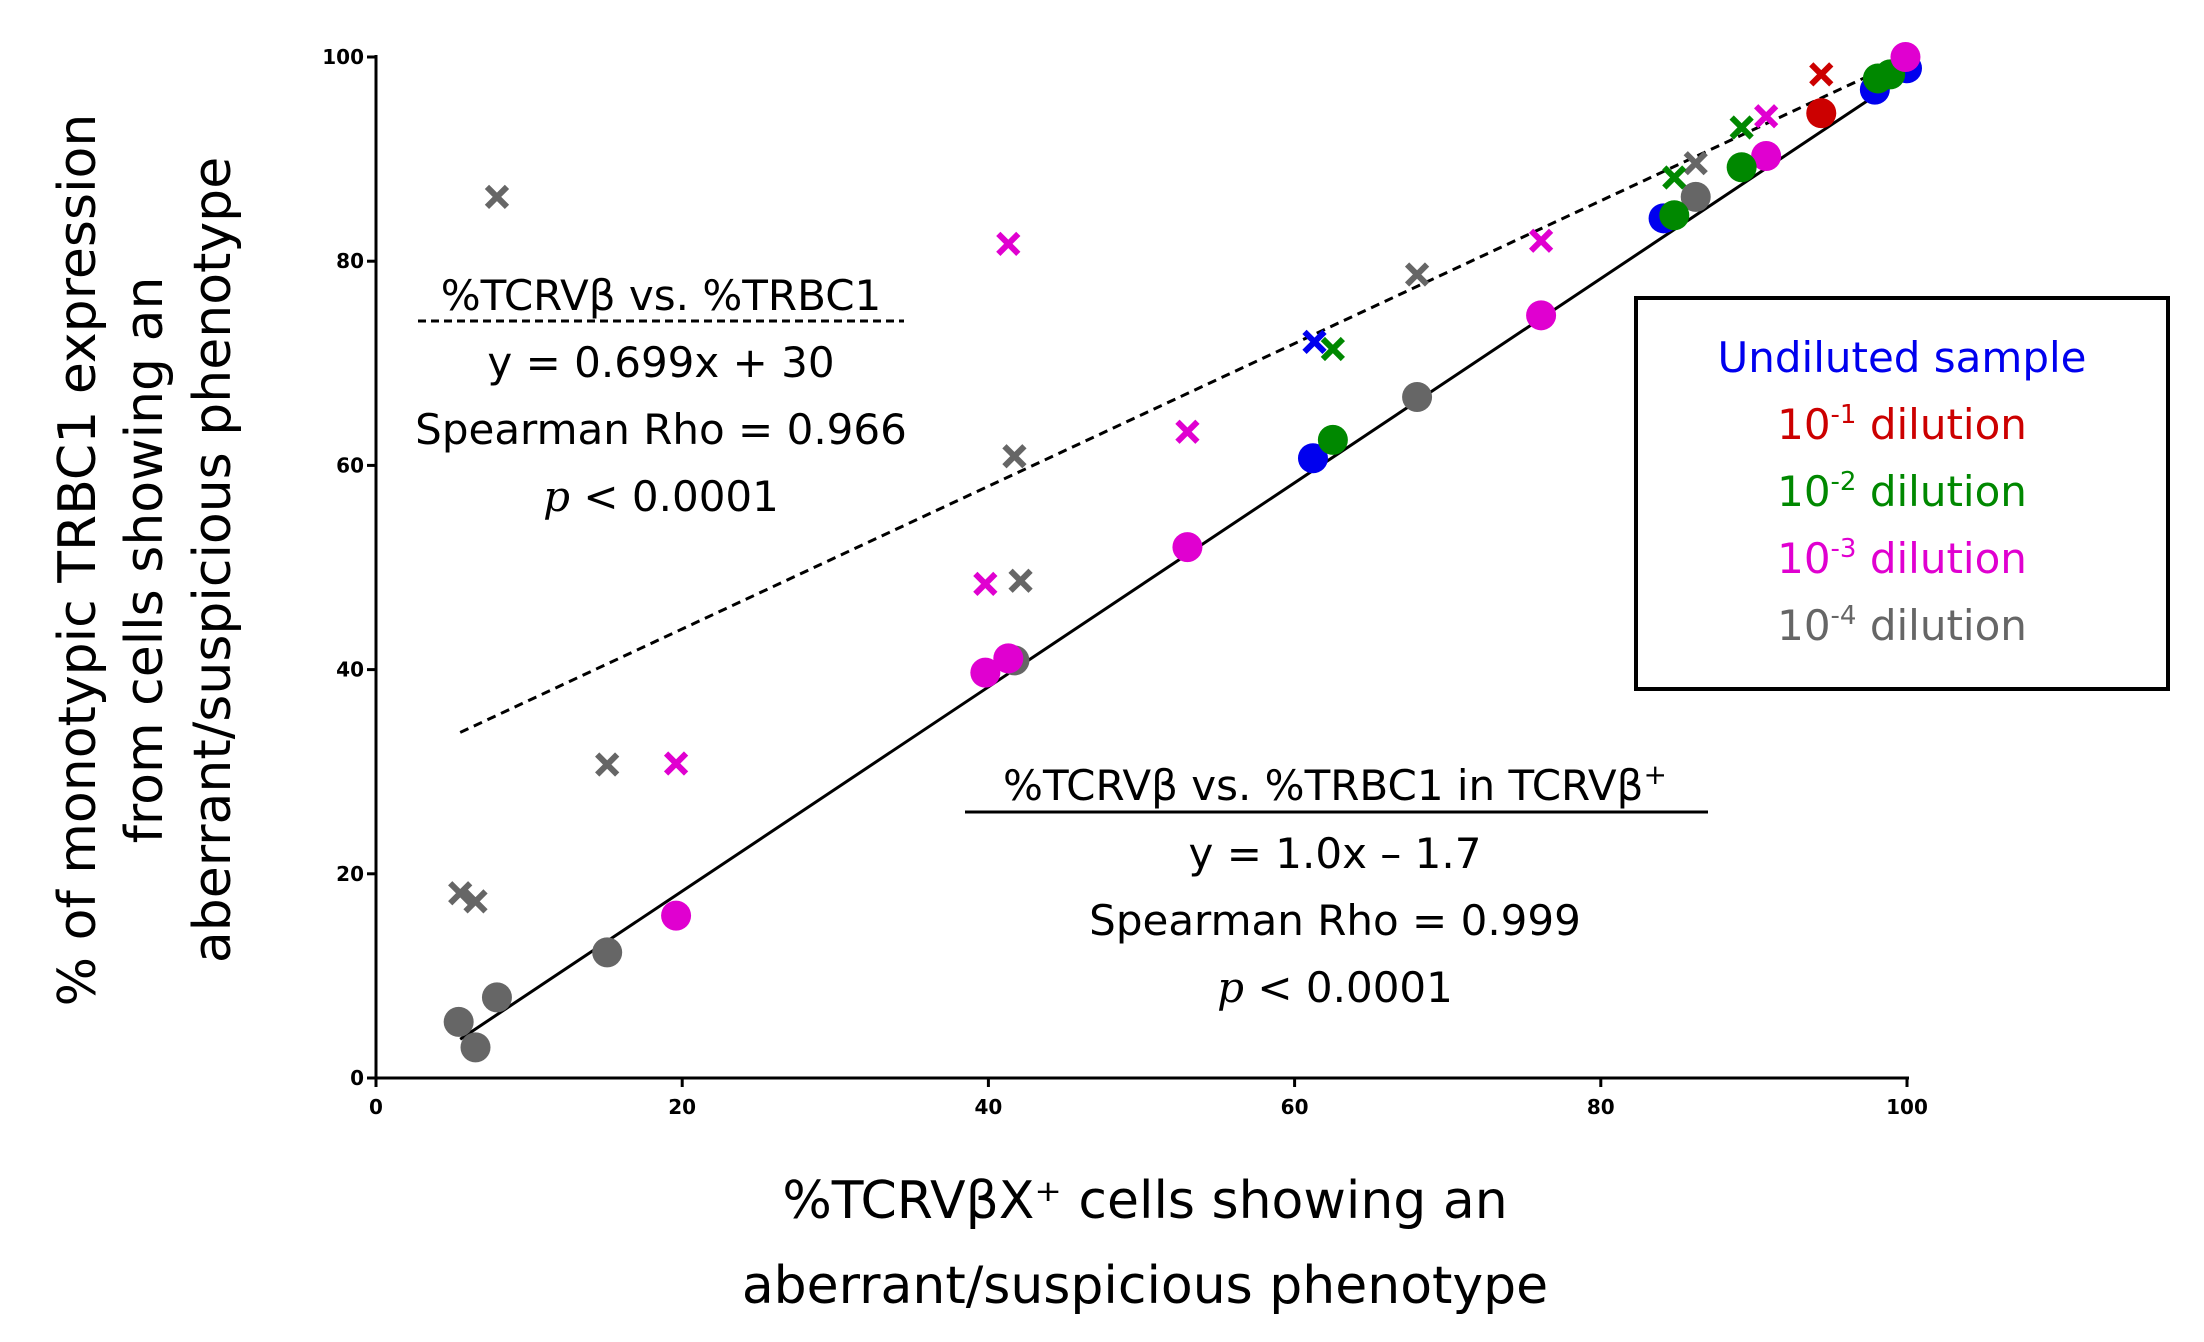 This screenshot has width=2204, height=1342. Describe the element at coordinates (350, 465) in the screenshot. I see `y-tick-label: 60` at that location.